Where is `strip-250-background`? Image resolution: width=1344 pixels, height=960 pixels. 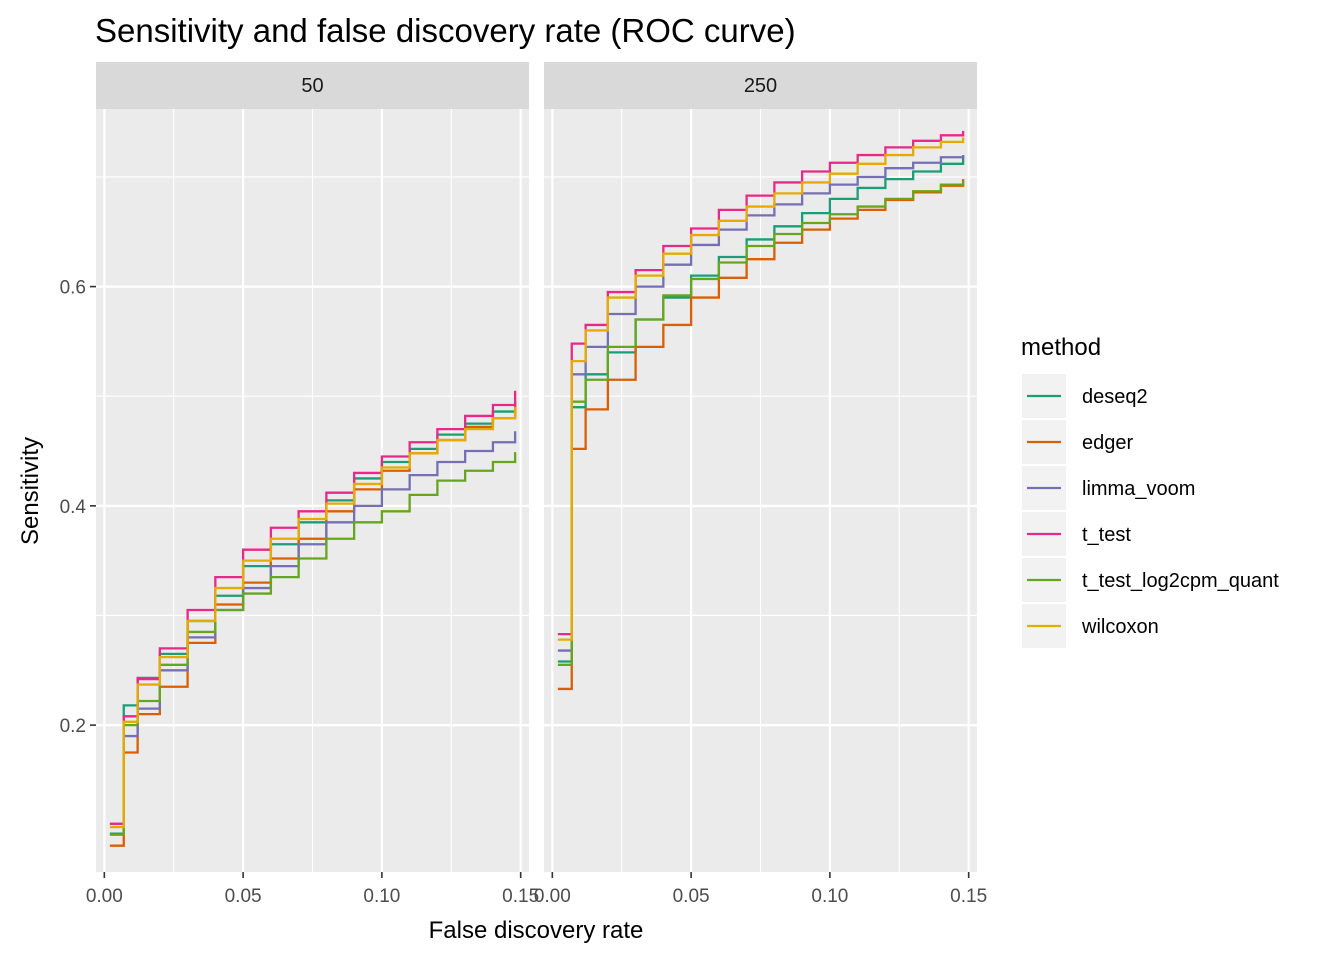
strip-250-background is located at coordinates (760, 85).